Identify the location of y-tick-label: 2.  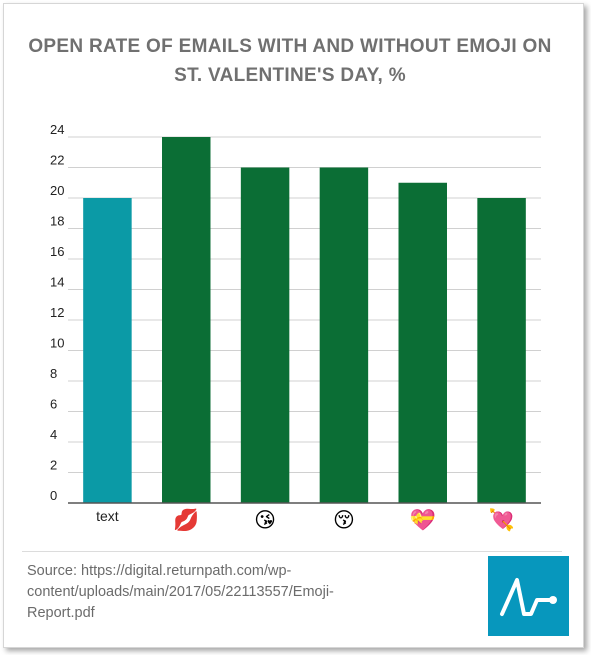
(53, 465).